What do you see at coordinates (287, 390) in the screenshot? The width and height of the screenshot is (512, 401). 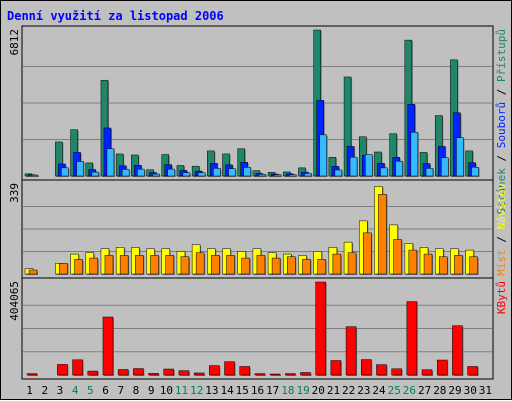 I see `x-tick-day-18: 18` at bounding box center [287, 390].